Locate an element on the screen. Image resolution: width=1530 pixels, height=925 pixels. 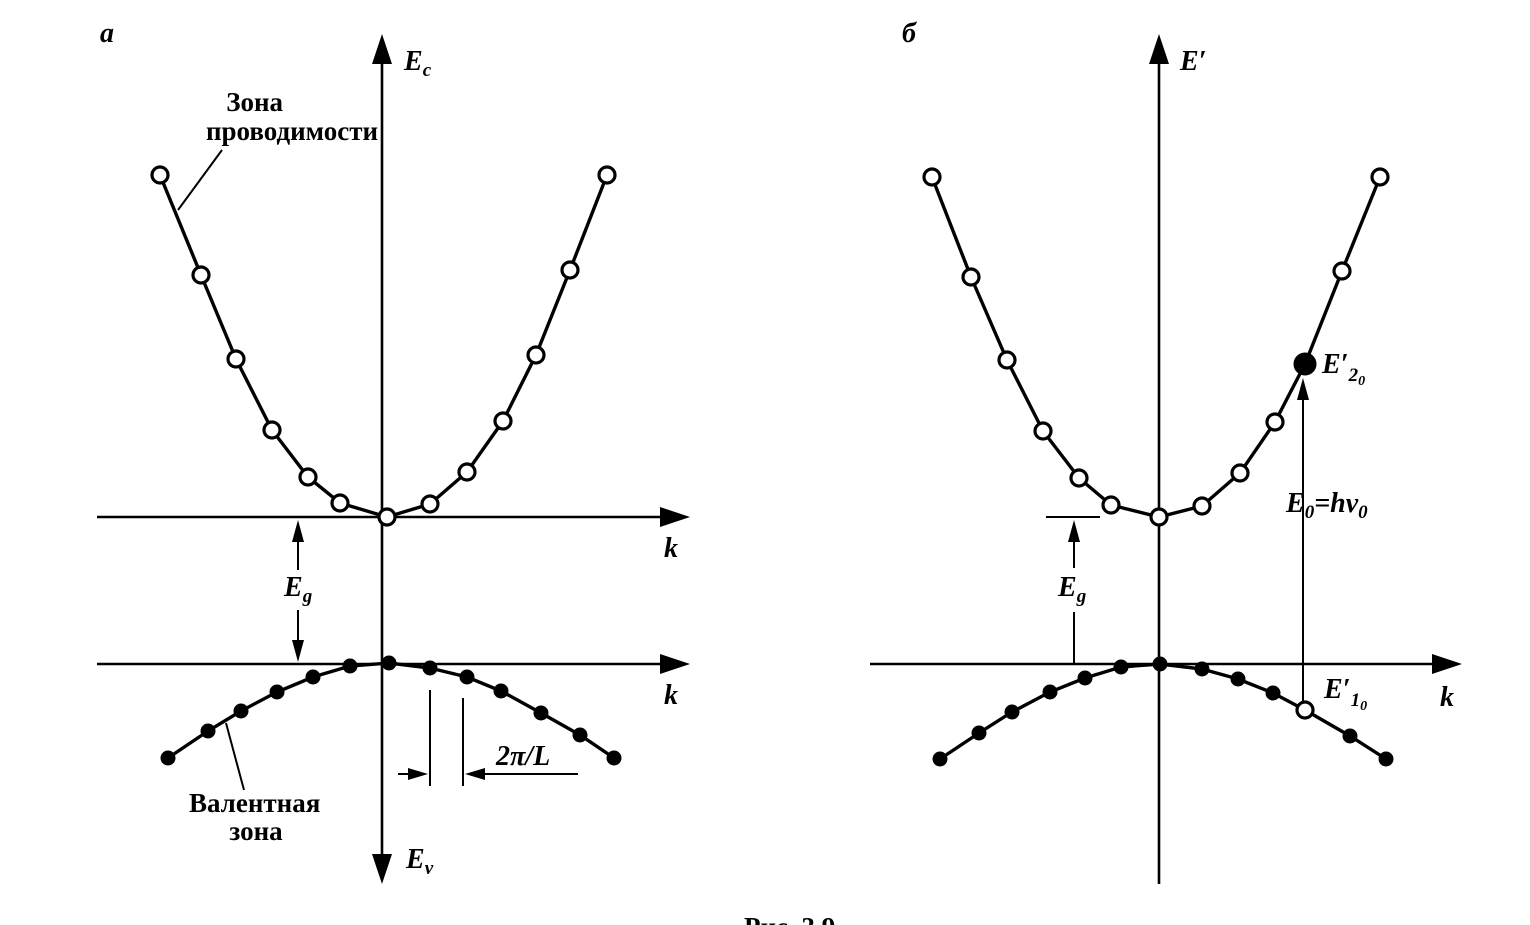
e1-level-label: E′10 is located at coordinates (1345, 694).